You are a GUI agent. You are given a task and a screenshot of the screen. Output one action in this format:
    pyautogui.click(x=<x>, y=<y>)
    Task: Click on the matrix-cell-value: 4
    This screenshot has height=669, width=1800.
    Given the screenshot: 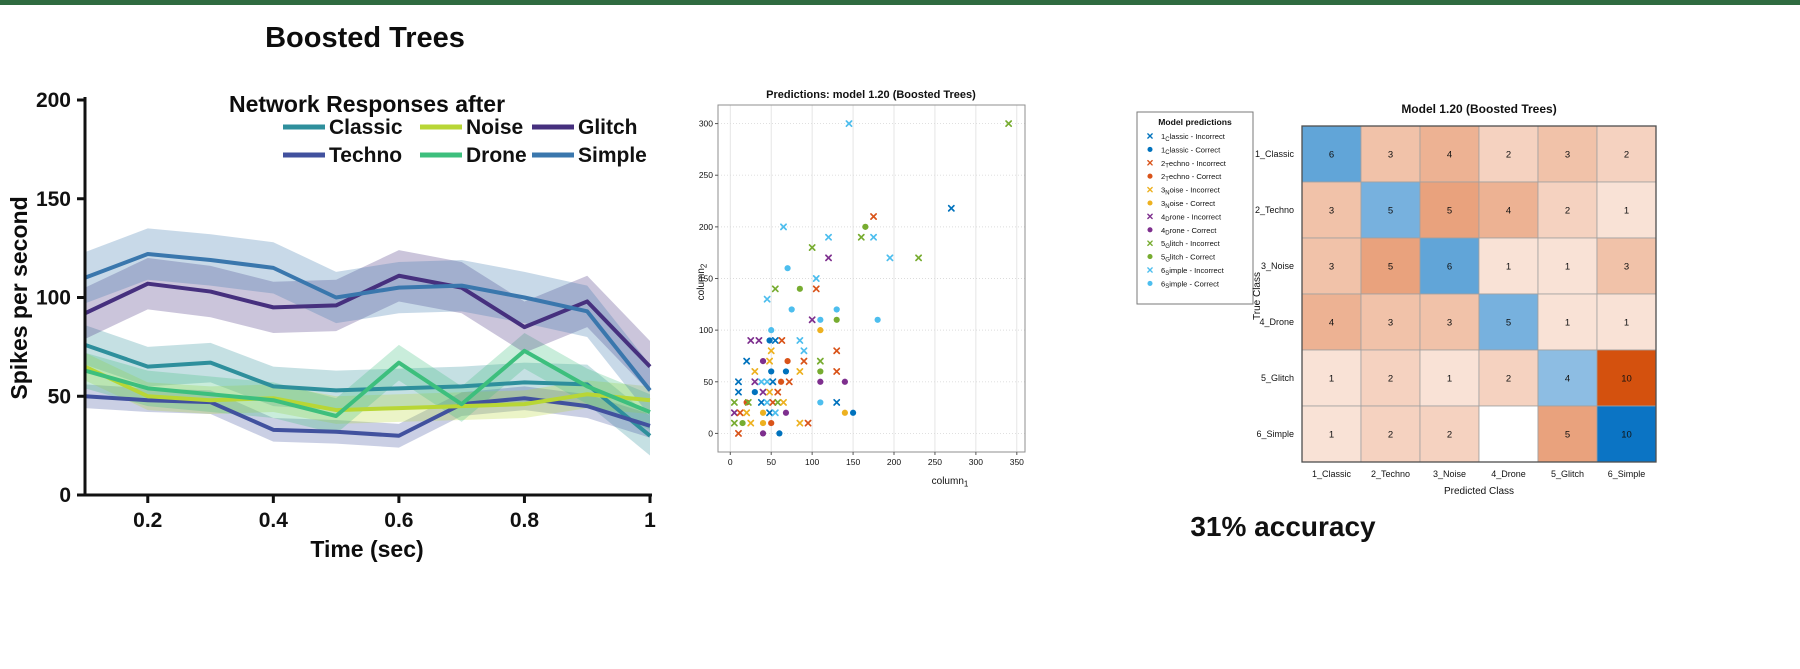 What is the action you would take?
    pyautogui.click(x=1567, y=379)
    